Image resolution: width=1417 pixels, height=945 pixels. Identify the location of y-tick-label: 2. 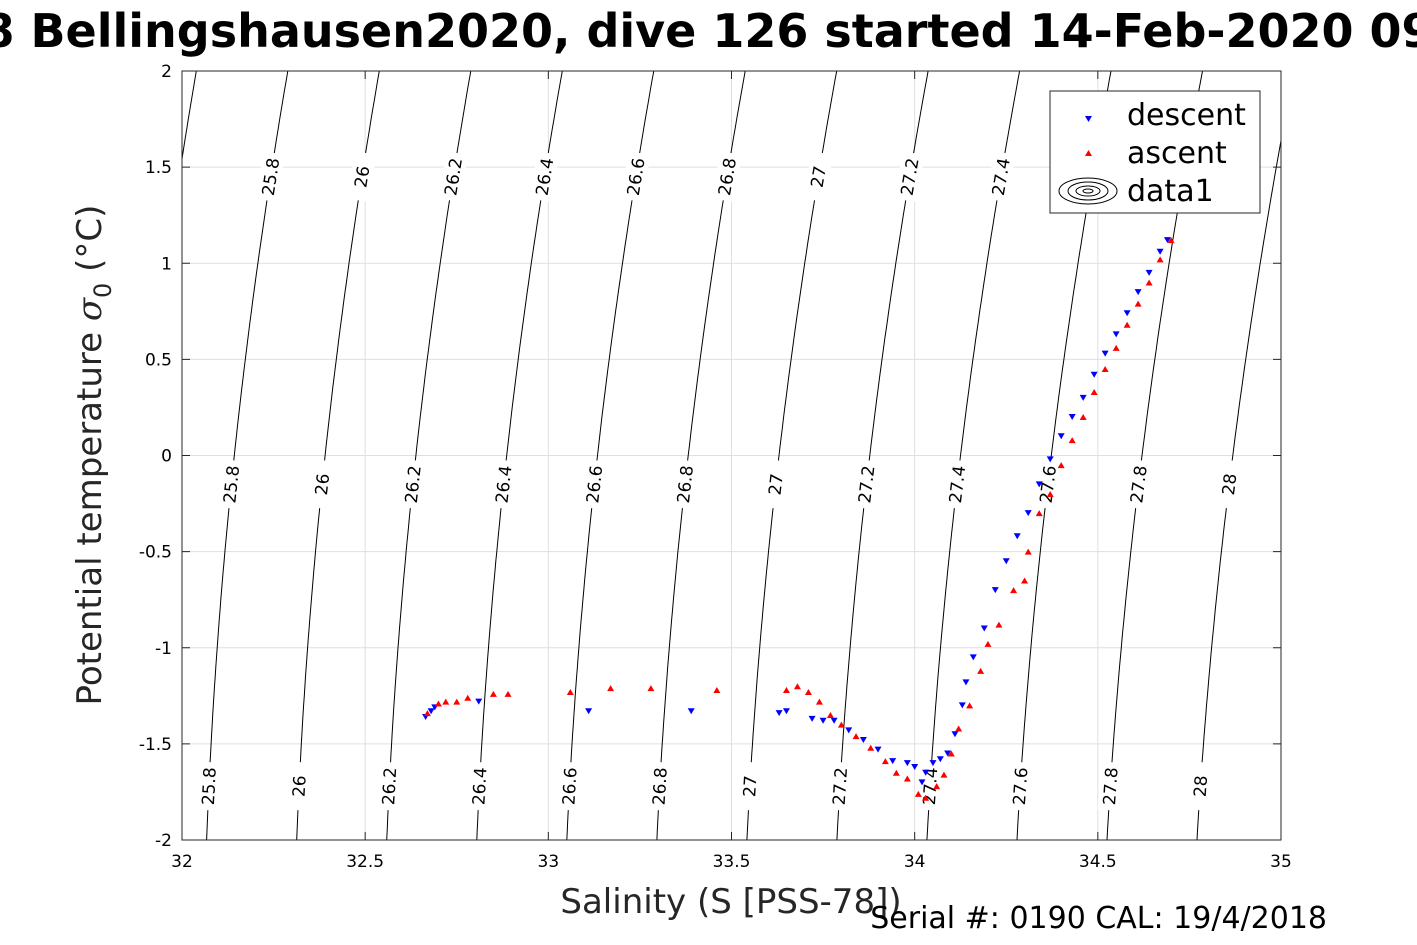
(166, 72).